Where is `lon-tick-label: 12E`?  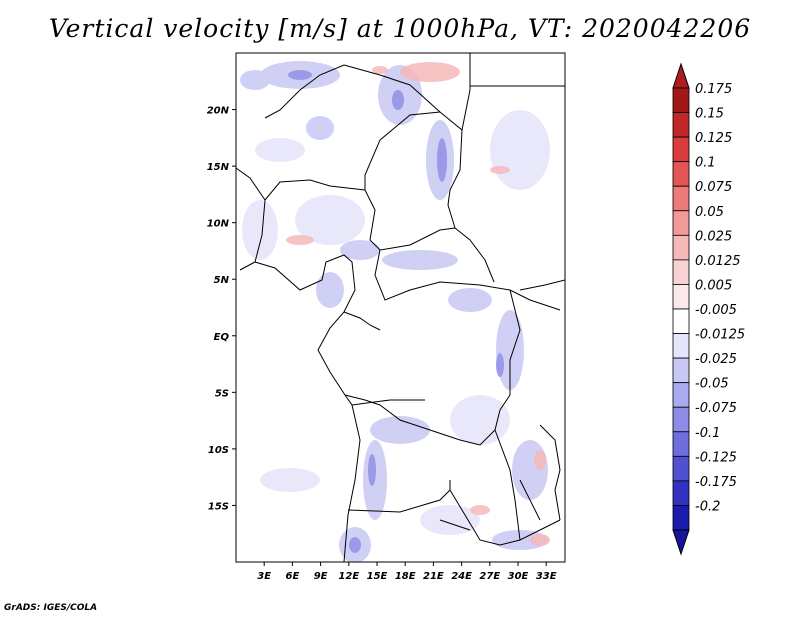
lon-tick-label: 12E is located at coordinates (348, 576).